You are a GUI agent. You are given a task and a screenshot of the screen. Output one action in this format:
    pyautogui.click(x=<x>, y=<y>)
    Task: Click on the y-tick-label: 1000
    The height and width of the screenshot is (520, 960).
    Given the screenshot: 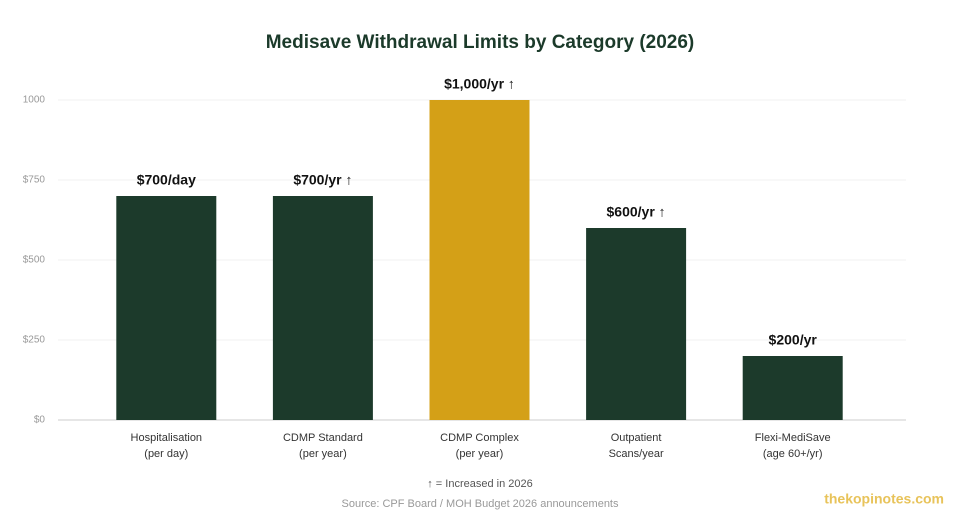 What is the action you would take?
    pyautogui.click(x=34, y=100)
    